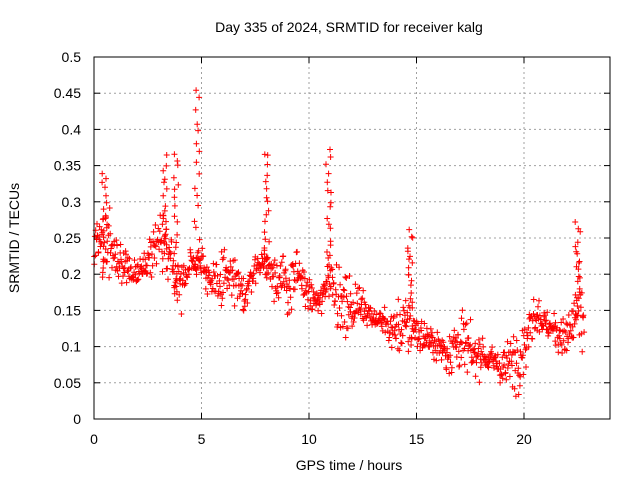 The width and height of the screenshot is (640, 480). Describe the element at coordinates (14, 238) in the screenshot. I see `y-axis-label: SRMTID / TECUs` at that location.